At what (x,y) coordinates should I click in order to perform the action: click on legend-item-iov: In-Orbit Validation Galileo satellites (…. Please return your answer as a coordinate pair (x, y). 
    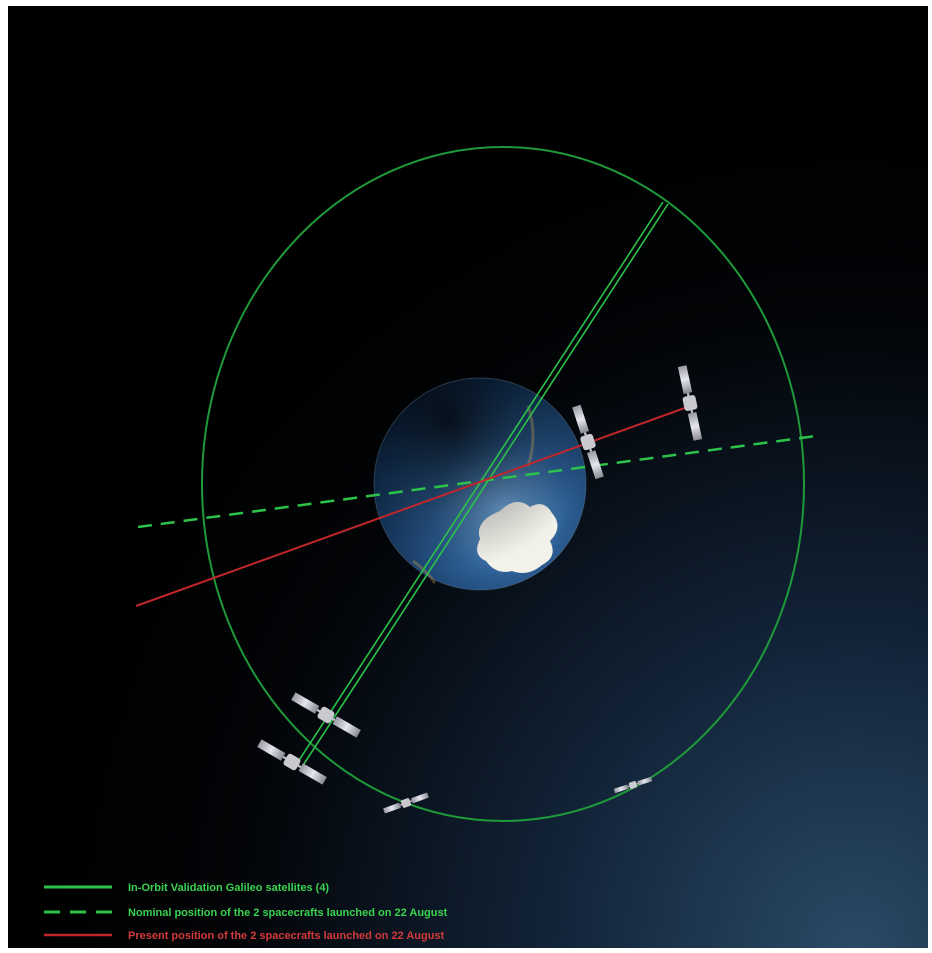
    Looking at the image, I should click on (186, 888).